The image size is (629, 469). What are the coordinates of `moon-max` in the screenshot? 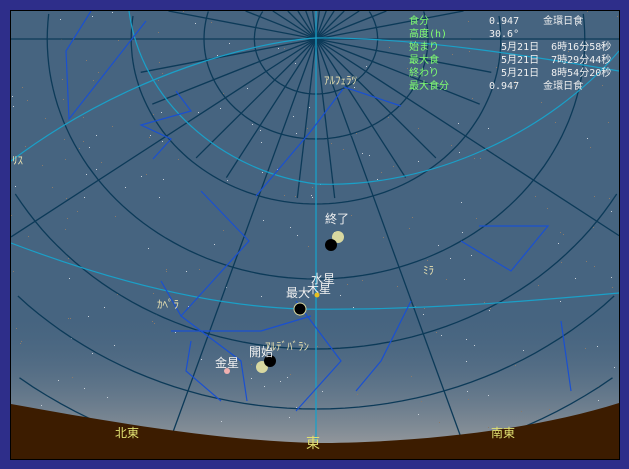 It's located at (300, 309).